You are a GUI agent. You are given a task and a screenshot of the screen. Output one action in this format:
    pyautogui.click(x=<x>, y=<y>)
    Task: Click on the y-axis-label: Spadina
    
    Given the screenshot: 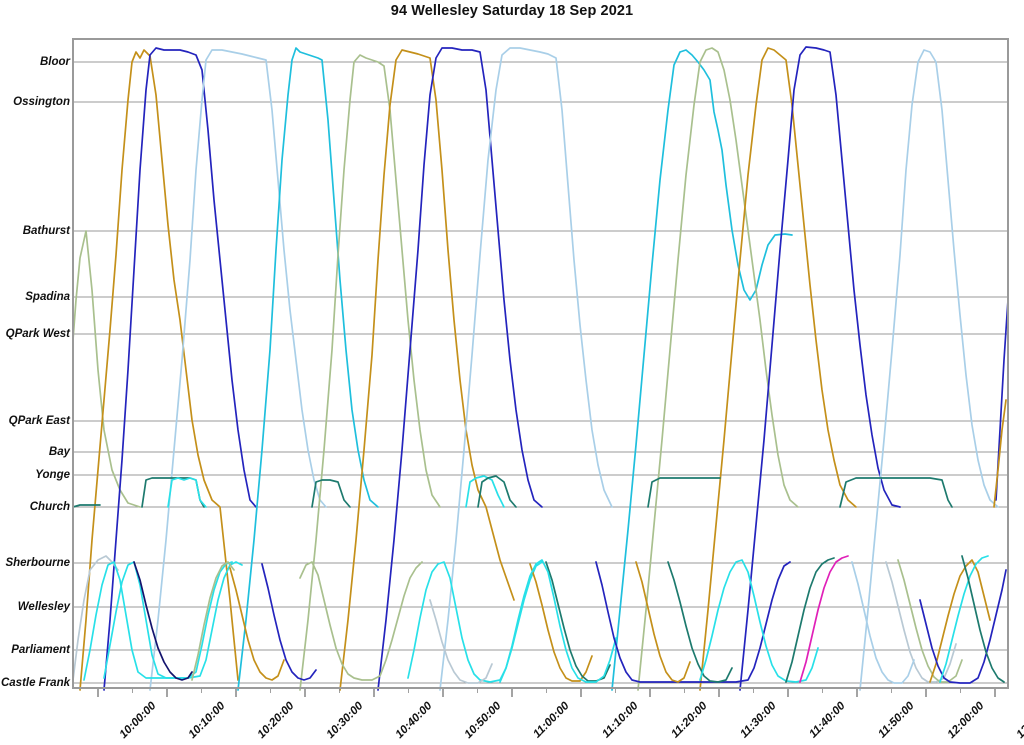 What is the action you would take?
    pyautogui.click(x=47, y=297)
    